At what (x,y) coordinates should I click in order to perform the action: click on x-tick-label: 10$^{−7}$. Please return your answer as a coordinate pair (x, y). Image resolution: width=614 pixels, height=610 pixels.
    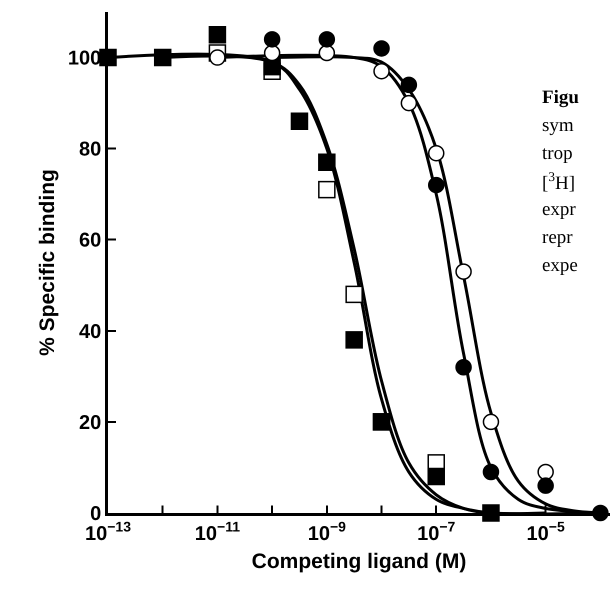
    Looking at the image, I should click on (436, 531).